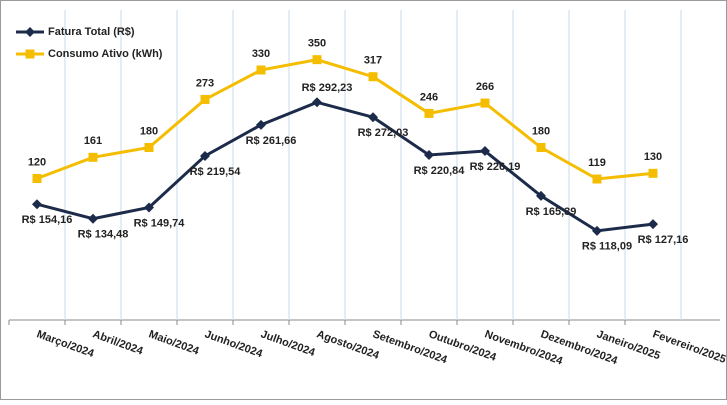 The width and height of the screenshot is (727, 405). Describe the element at coordinates (327, 88) in the screenshot. I see `data-label: R$ 292,23` at that location.